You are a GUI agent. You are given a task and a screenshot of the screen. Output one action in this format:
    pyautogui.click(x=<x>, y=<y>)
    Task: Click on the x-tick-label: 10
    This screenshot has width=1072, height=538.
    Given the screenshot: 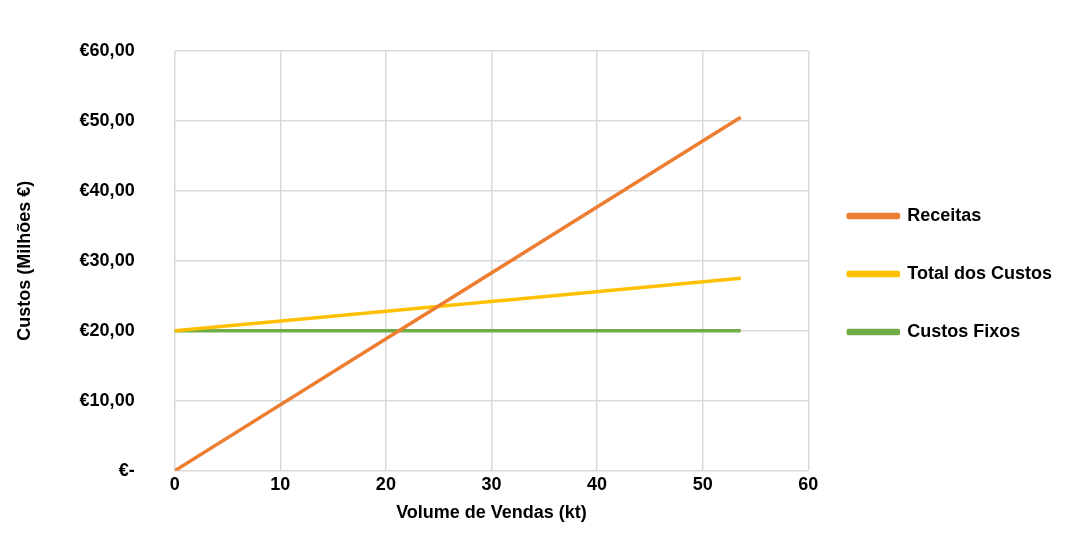 What is the action you would take?
    pyautogui.click(x=280, y=483)
    